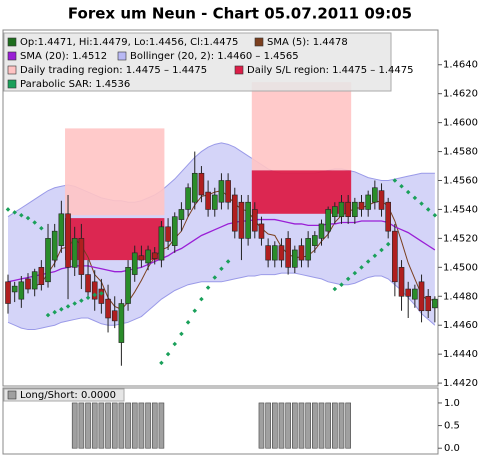 The height and width of the screenshot is (457, 480). I want to click on bollinger-lower, so click(221, 301).